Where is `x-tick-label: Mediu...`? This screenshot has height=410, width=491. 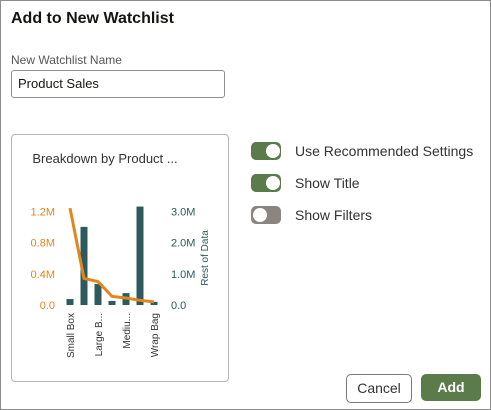
x-tick-label: Mediu... is located at coordinates (127, 331).